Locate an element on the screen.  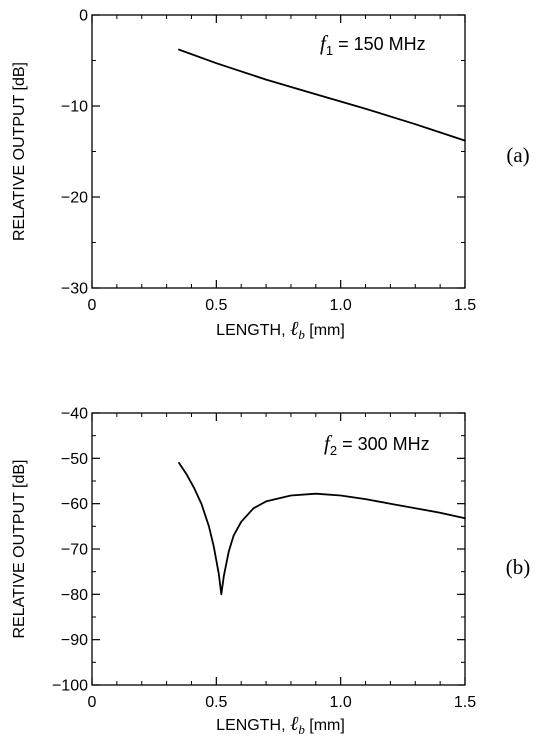
x-tick-label-a: 1.5 is located at coordinates (465, 305).